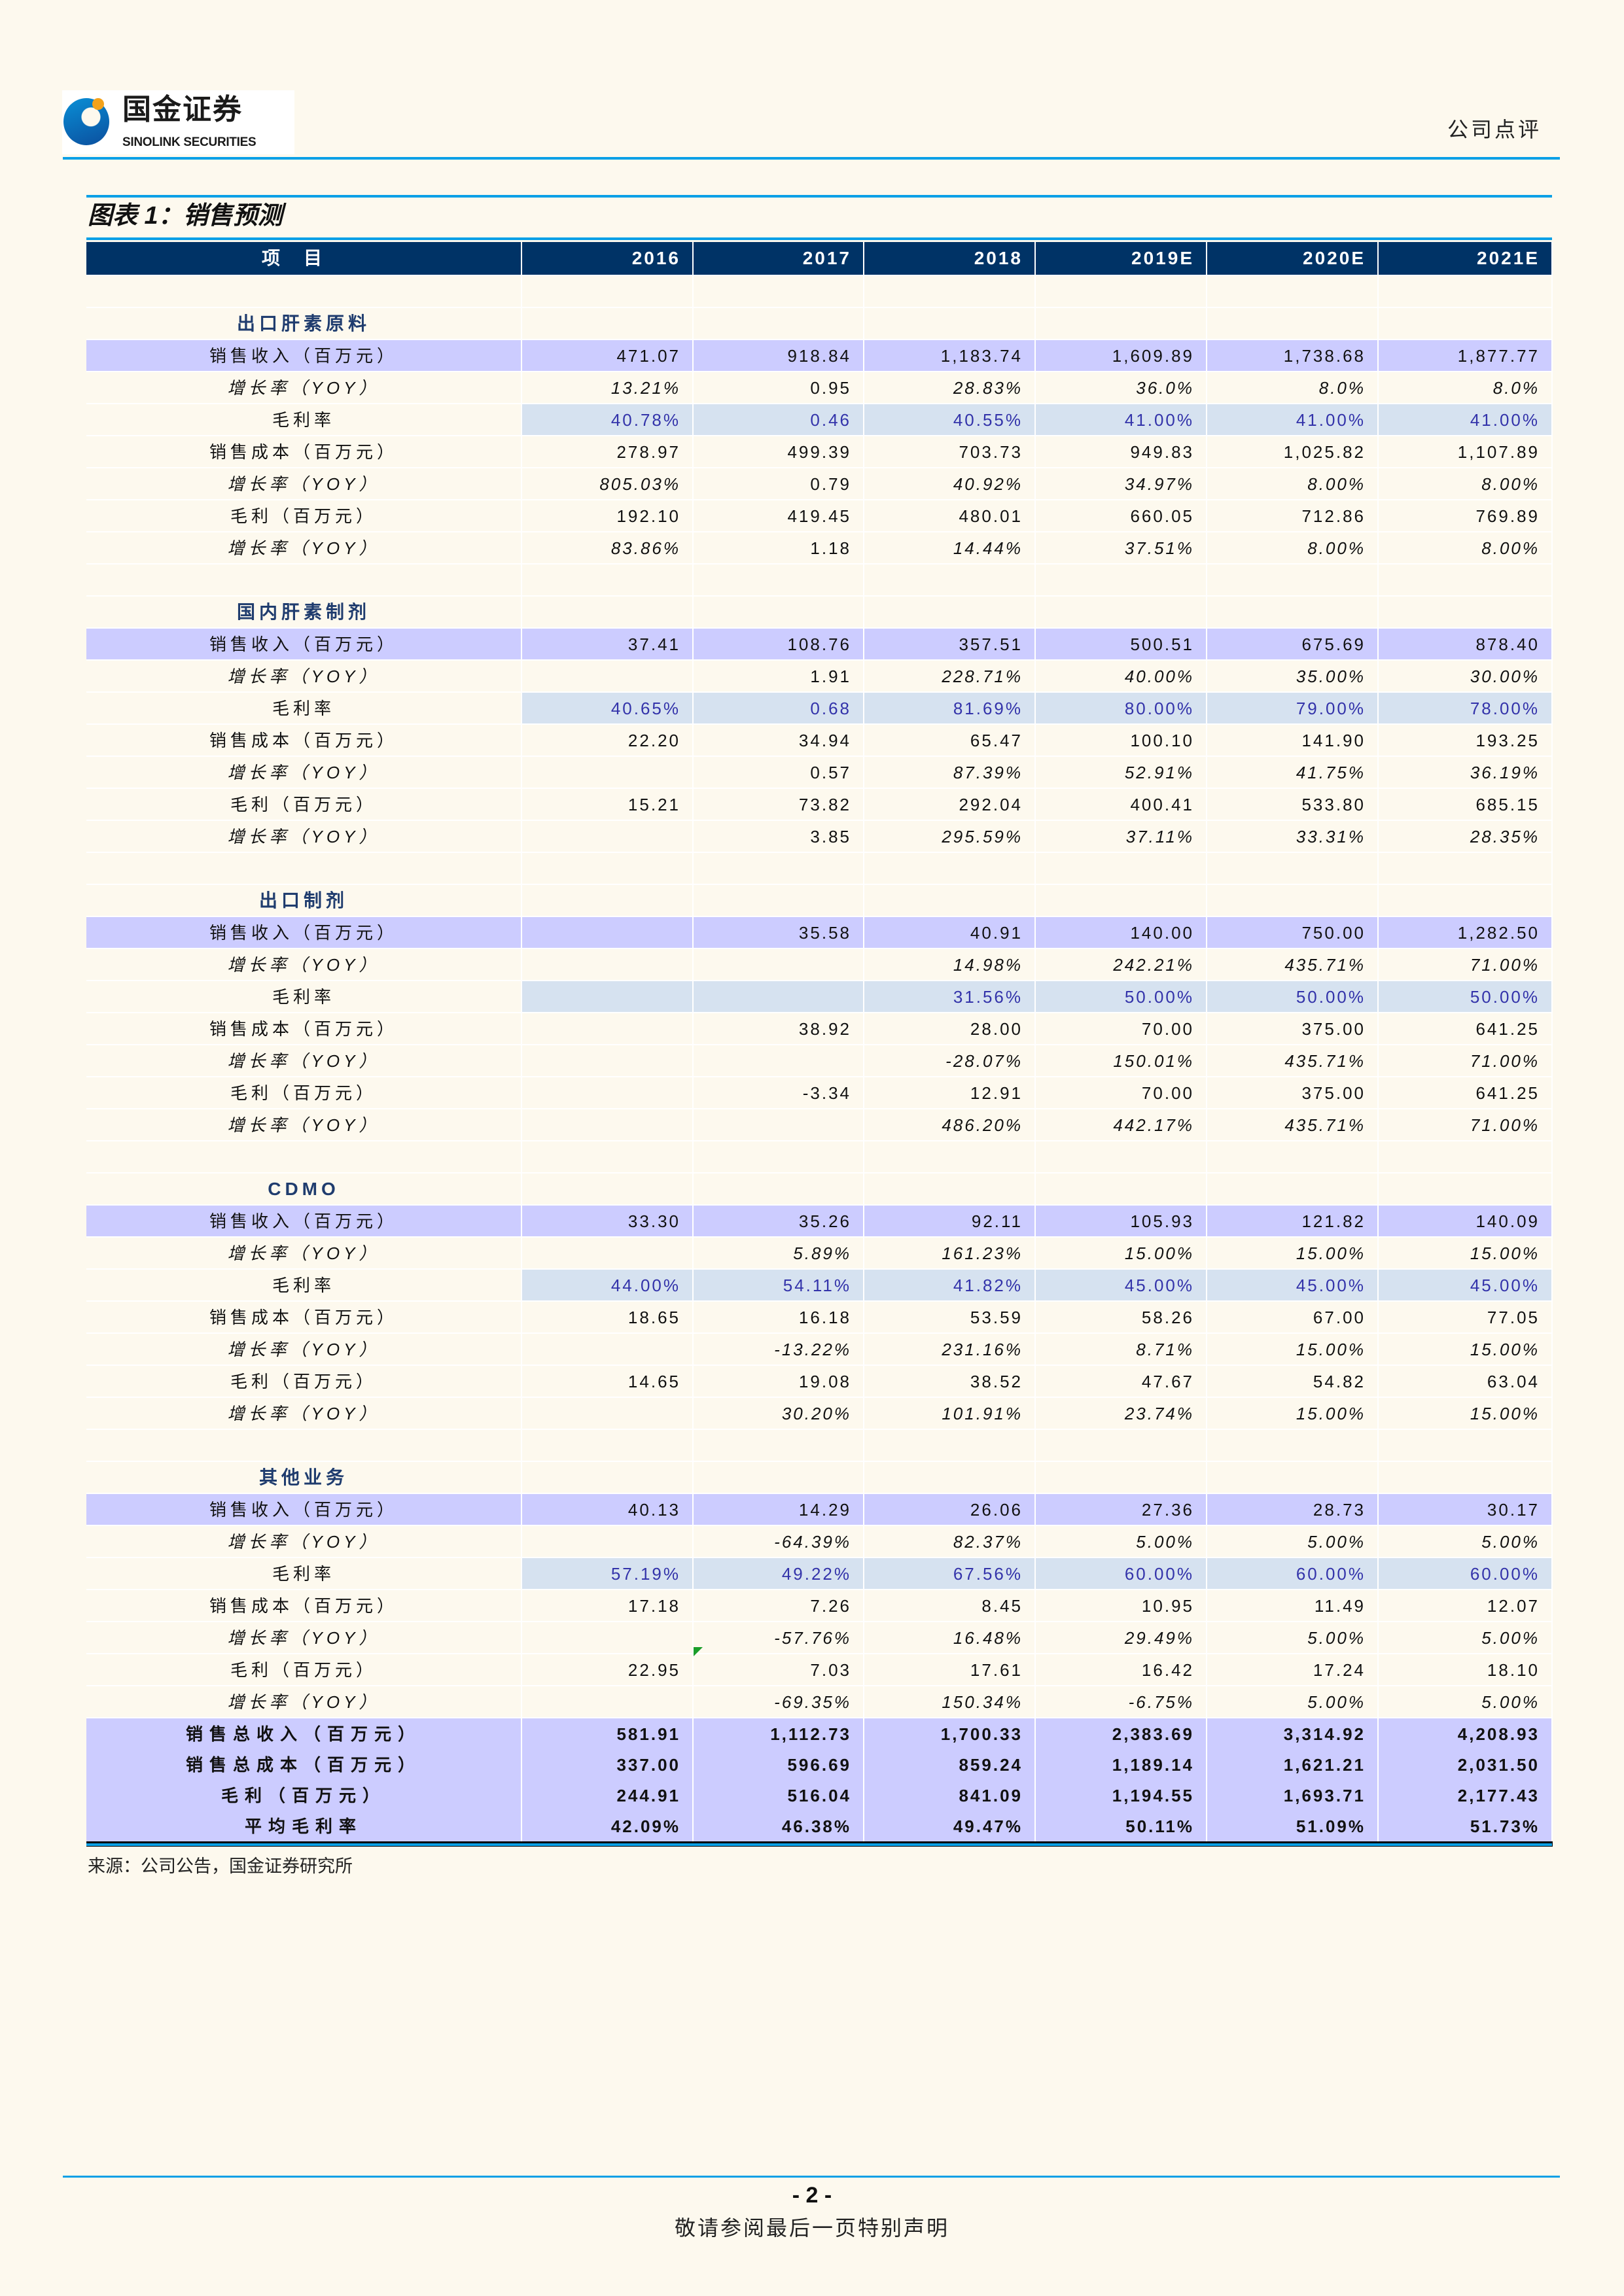  What do you see at coordinates (778, 708) in the screenshot?
I see `value-cell: 0.68` at bounding box center [778, 708].